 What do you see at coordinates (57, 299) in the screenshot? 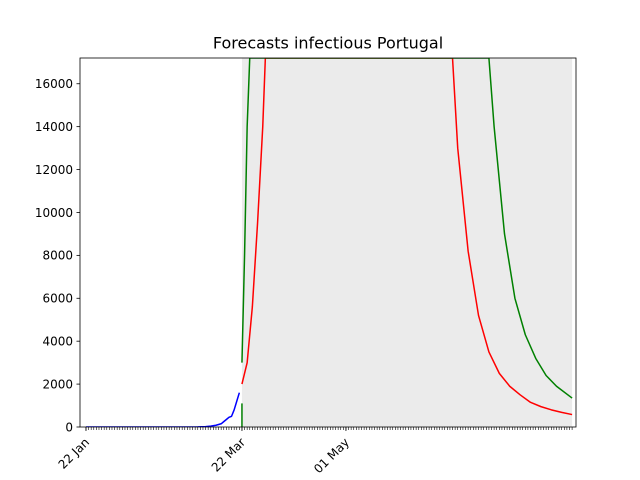
I see `y-tick-label: 6000` at bounding box center [57, 299].